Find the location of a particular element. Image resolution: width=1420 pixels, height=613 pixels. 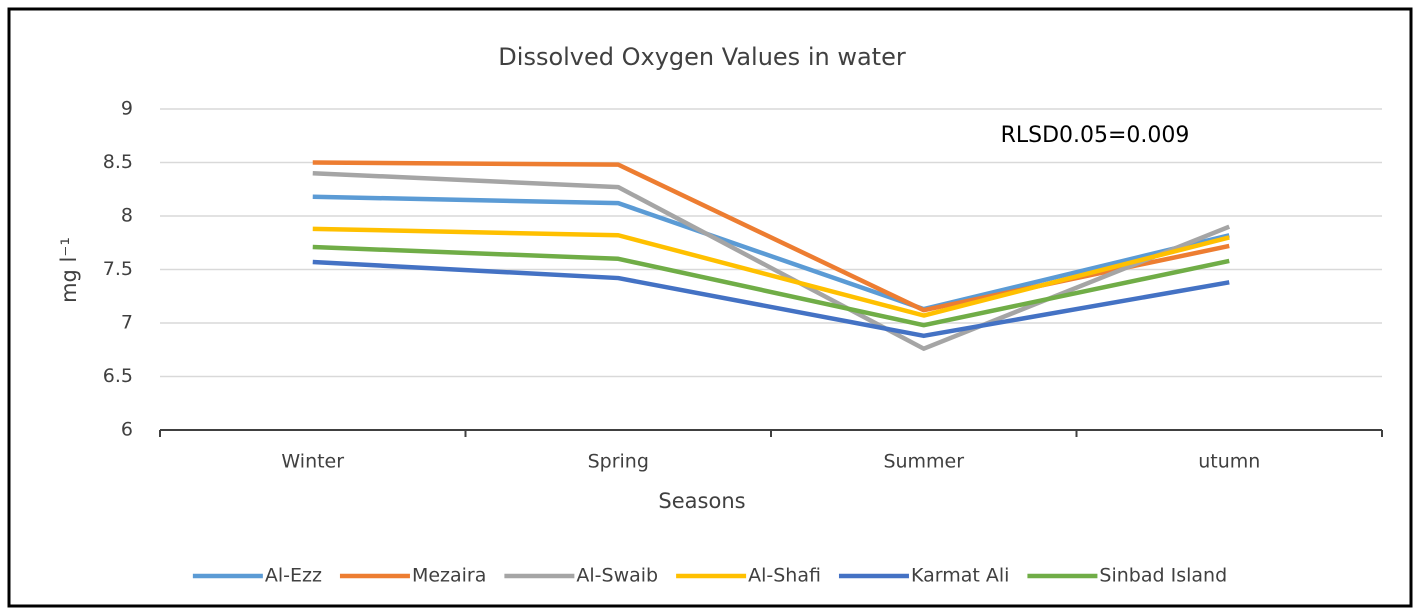

y-tick-label: 9 is located at coordinates (127, 109).